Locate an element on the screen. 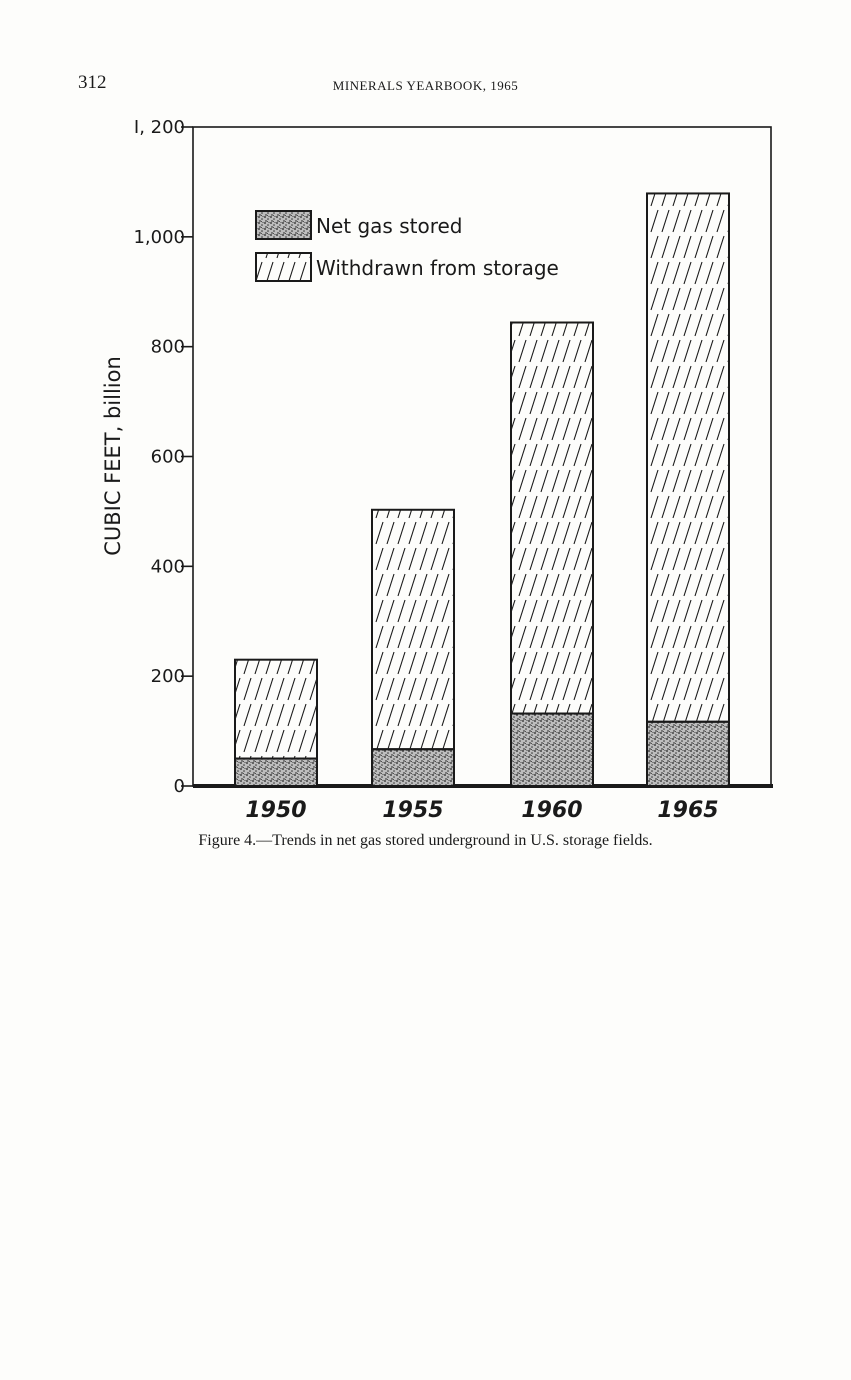 Image resolution: width=851 pixels, height=1380 pixels. y-tick-label: 0 is located at coordinates (179, 786).